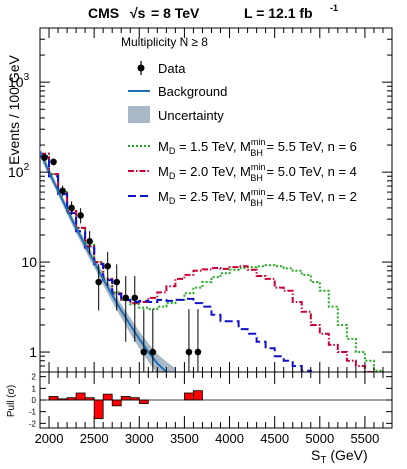 The image size is (407, 469). Describe the element at coordinates (141, 68) in the screenshot. I see `legend-data-marker` at that location.